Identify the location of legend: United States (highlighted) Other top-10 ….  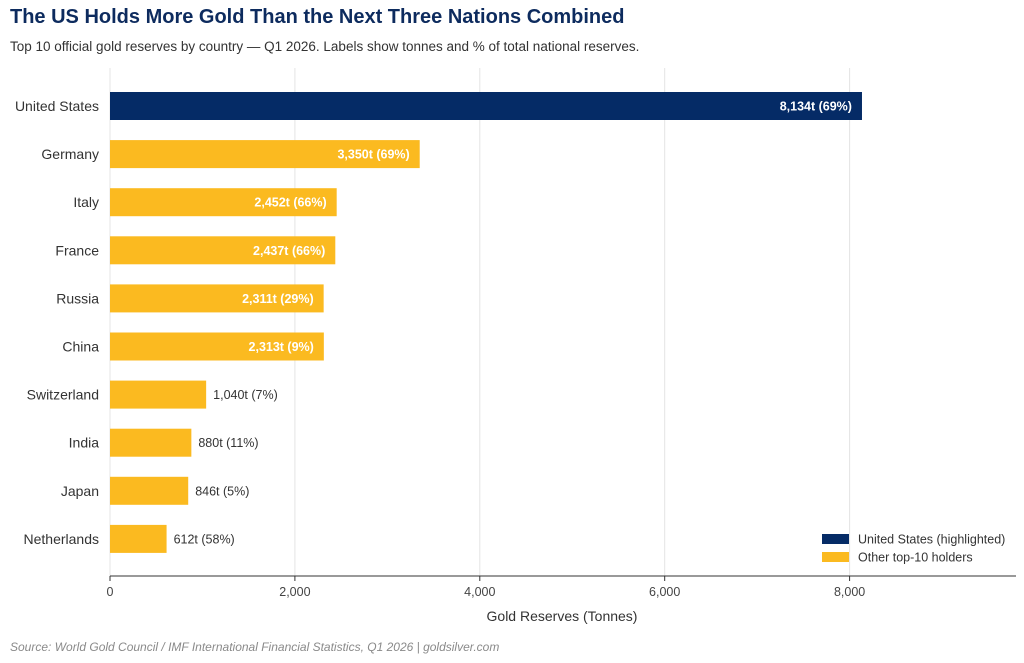
(913, 549).